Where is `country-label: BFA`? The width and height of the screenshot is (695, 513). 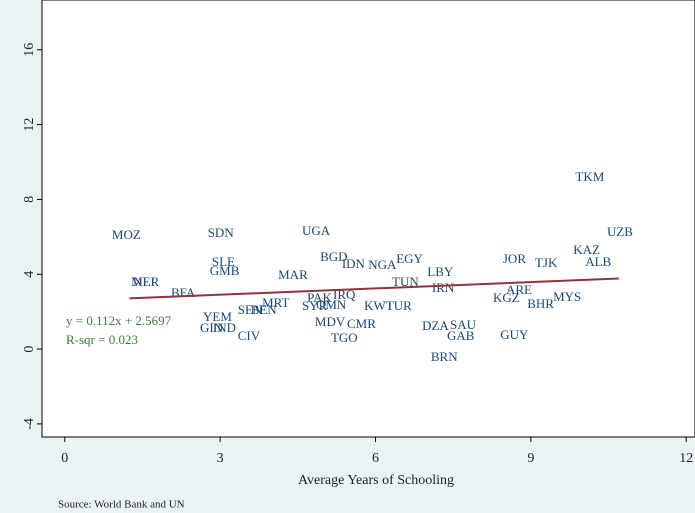 country-label: BFA is located at coordinates (183, 292).